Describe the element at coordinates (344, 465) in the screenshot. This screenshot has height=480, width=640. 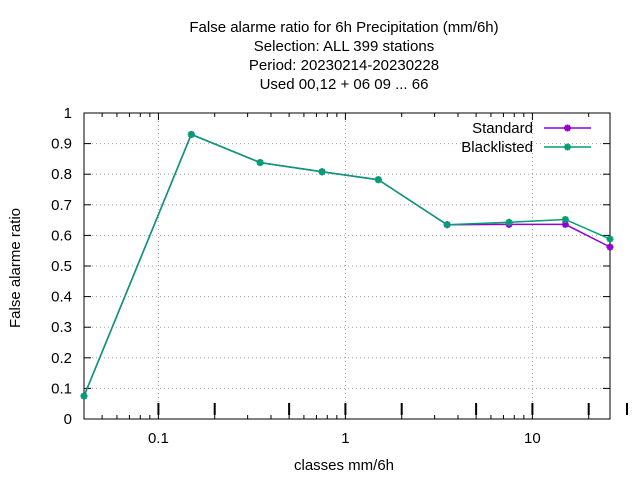
I see `x-axis-label: classes mm/6h` at that location.